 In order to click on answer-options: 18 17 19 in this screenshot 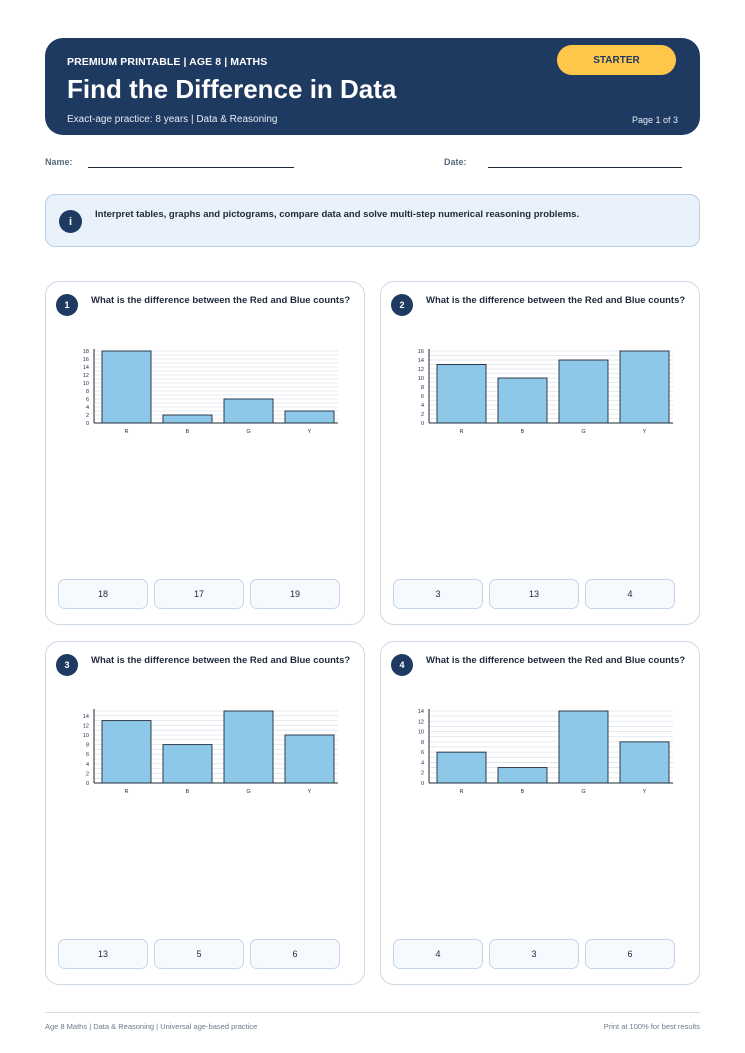, I will do `click(199, 594)`.